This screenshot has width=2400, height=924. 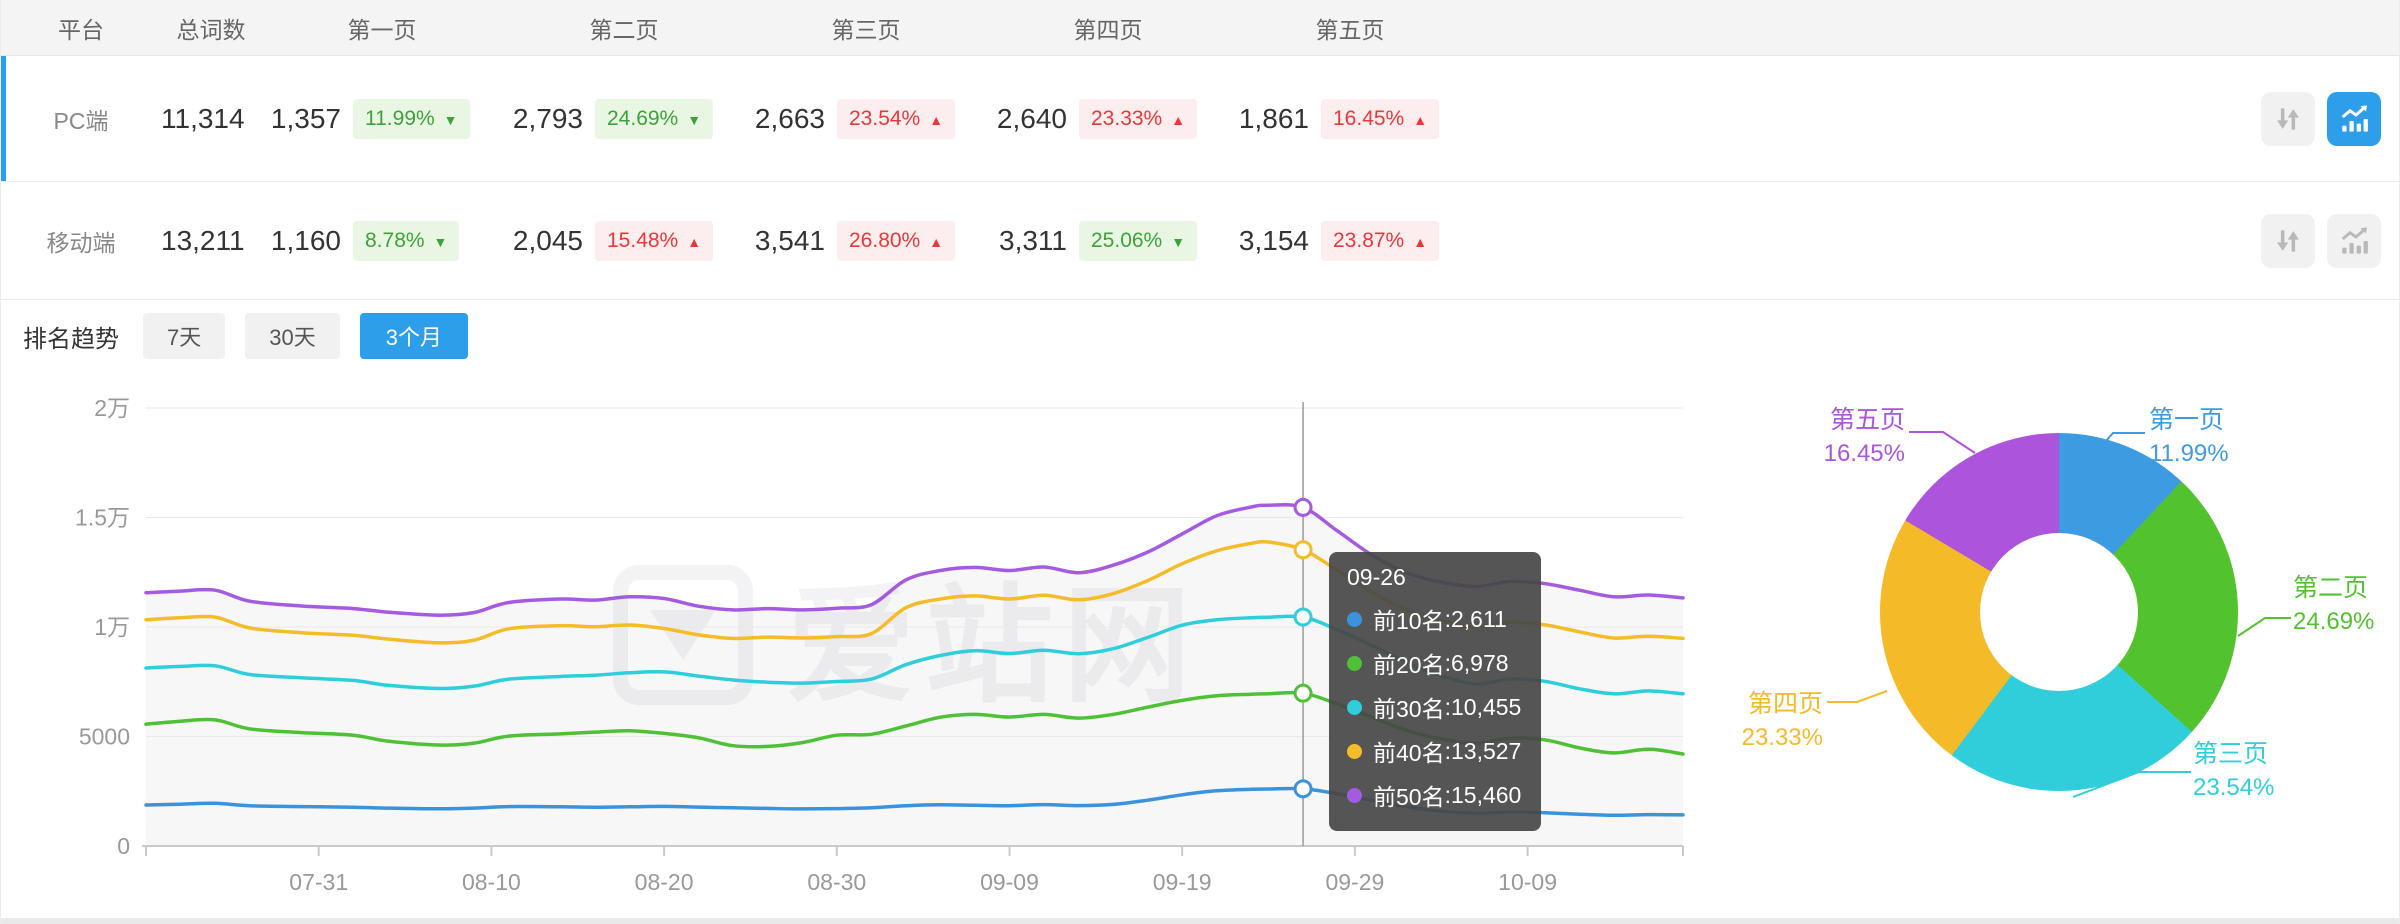 What do you see at coordinates (1935, 118) in the screenshot?
I see `row-actions` at bounding box center [1935, 118].